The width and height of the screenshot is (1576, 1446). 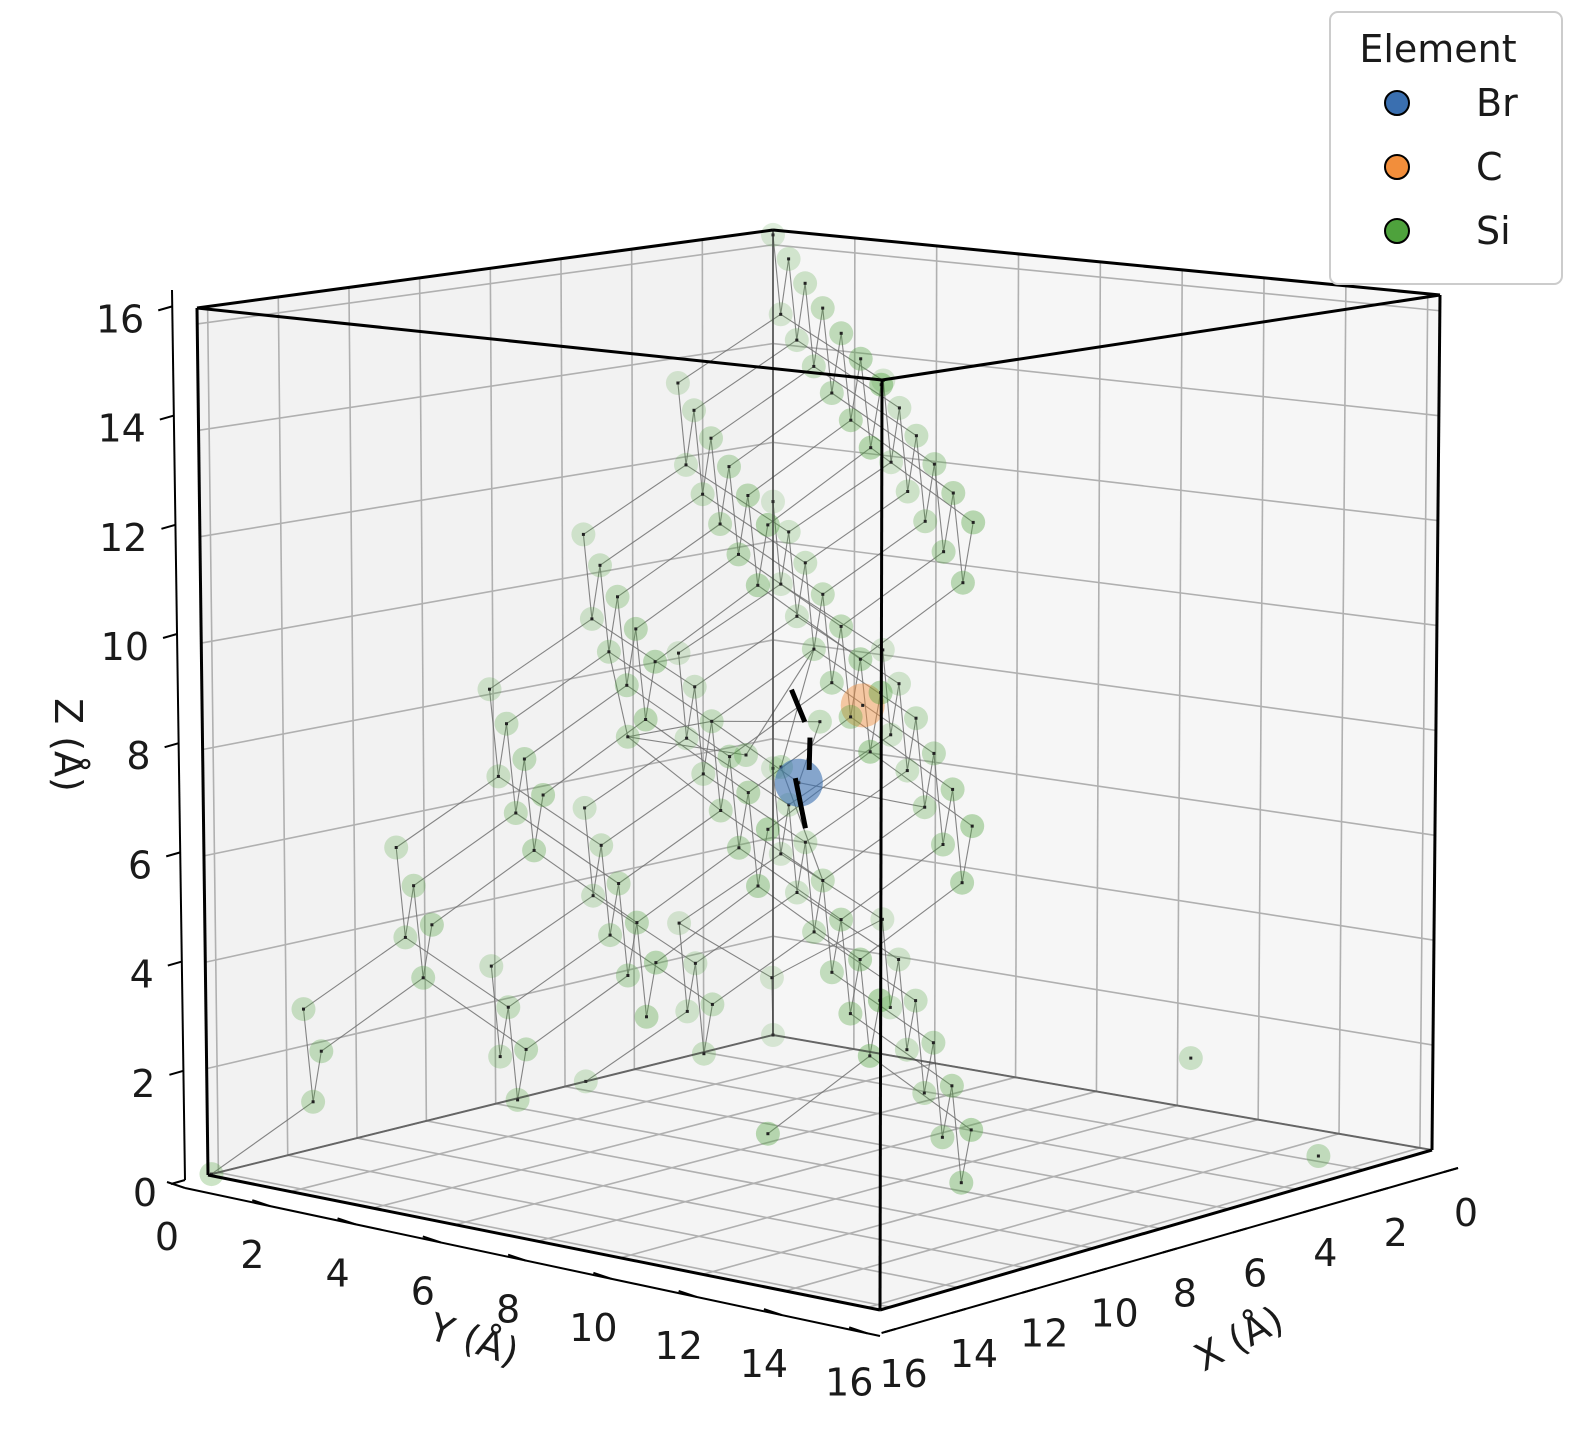 What do you see at coordinates (1044, 1334) in the screenshot?
I see `x-tick-label: 12` at bounding box center [1044, 1334].